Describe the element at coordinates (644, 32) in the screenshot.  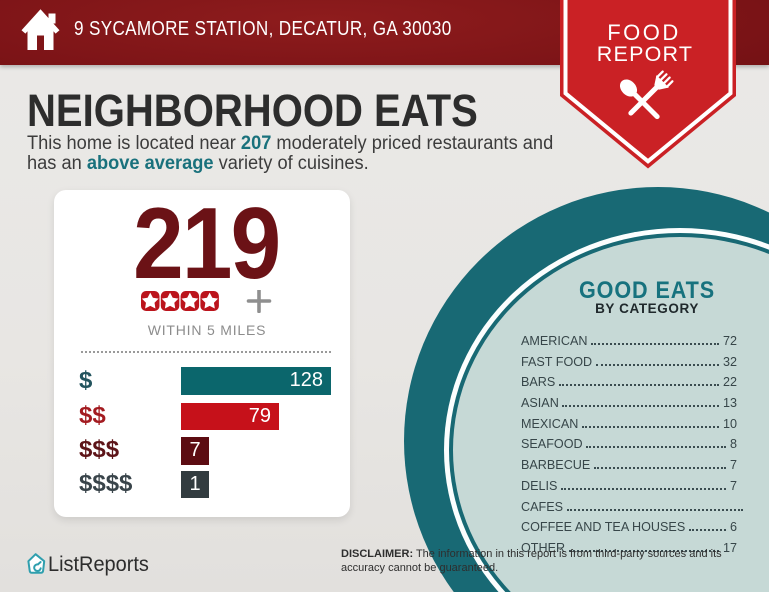
I see `svg-text: FOOD` at that location.